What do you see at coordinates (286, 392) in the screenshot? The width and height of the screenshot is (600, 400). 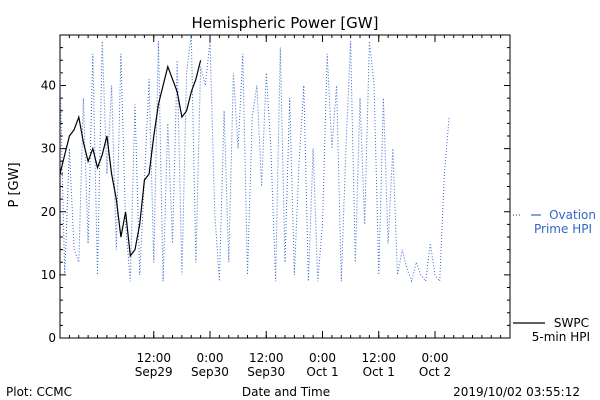 I see `x-axis-label: Date and Time` at bounding box center [286, 392].